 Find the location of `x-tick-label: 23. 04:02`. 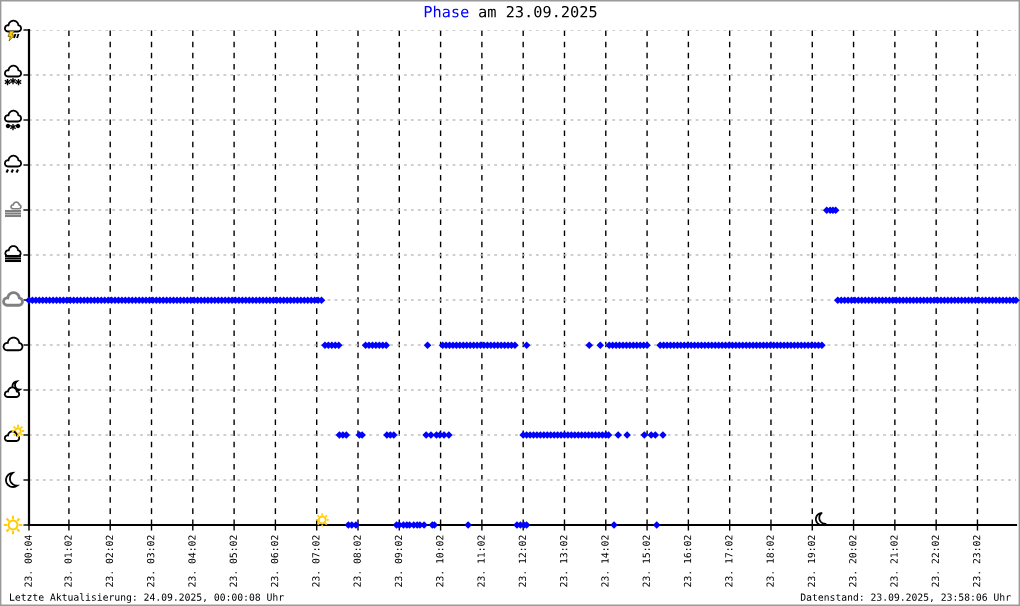

x-tick-label: 23. 04:02 is located at coordinates (192, 561).